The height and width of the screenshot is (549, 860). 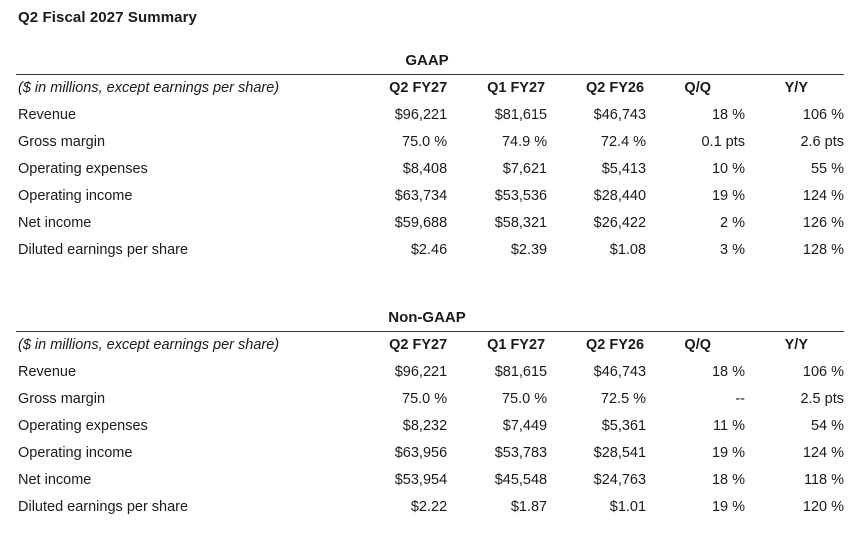 I want to click on column-header-qq: Q/Q, so click(x=698, y=345).